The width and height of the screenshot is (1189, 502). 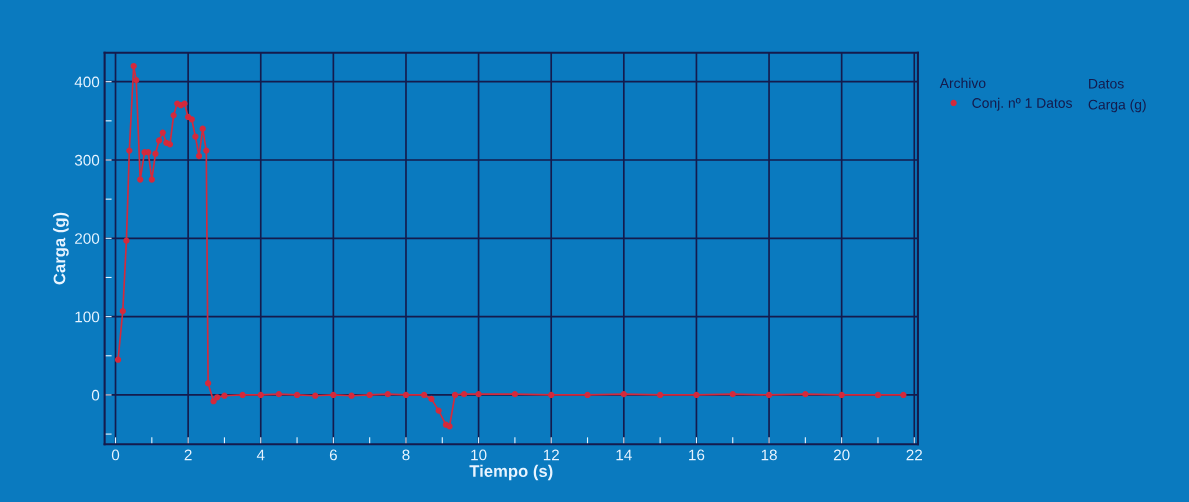 What do you see at coordinates (551, 455) in the screenshot?
I see `x-tick-label: 12` at bounding box center [551, 455].